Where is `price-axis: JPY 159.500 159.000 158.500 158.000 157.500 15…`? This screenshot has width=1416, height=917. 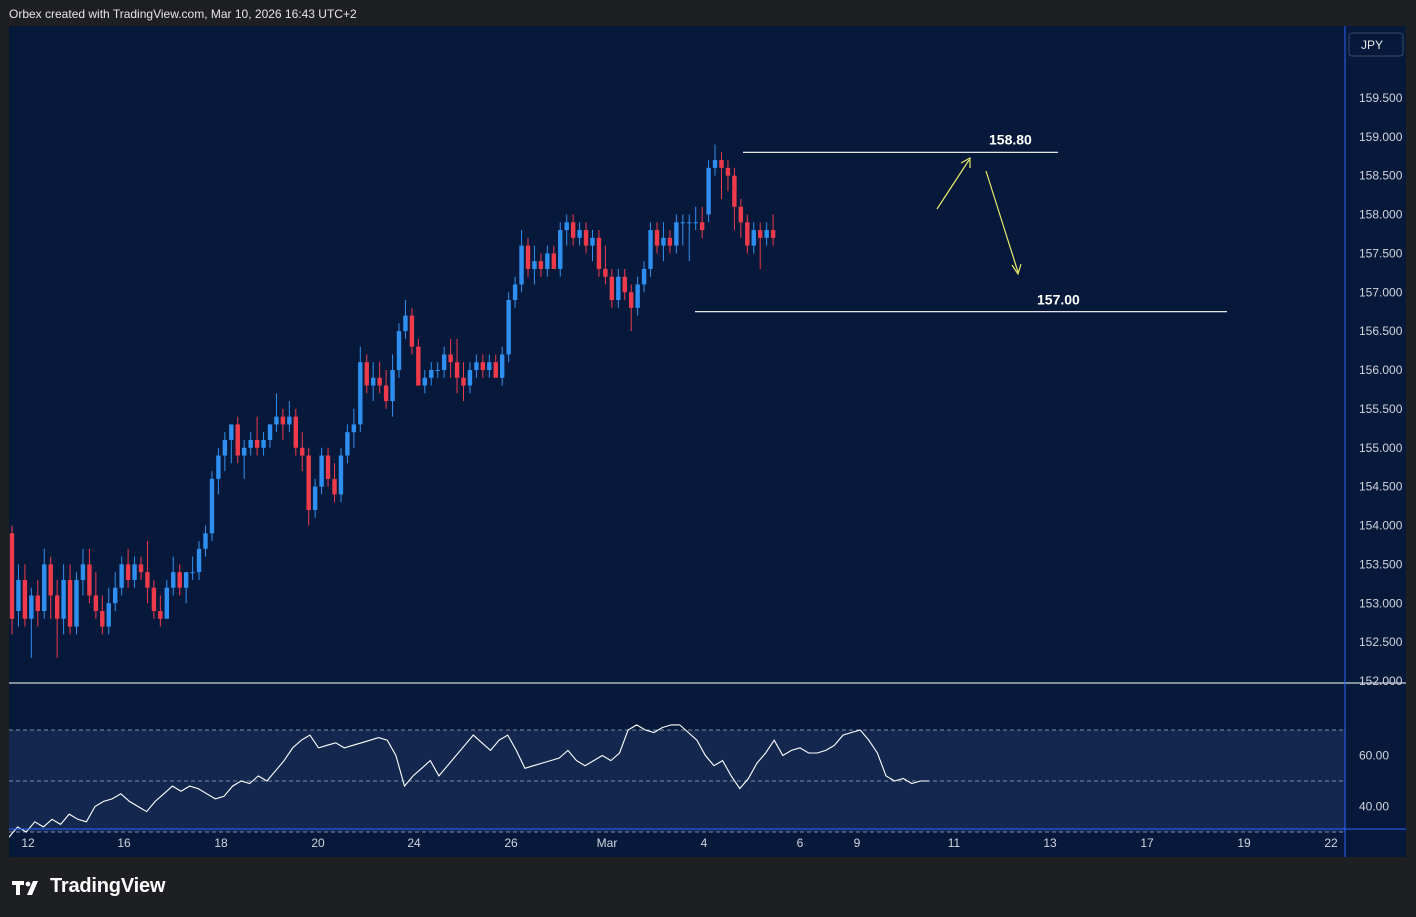
price-axis: JPY 159.500 159.000 158.500 158.000 157.500 15… is located at coordinates (1374, 441).